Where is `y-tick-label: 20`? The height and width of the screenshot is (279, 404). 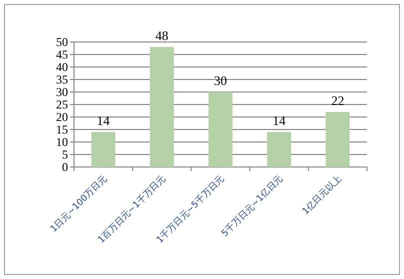
y-tick-label: 20 is located at coordinates (62, 117).